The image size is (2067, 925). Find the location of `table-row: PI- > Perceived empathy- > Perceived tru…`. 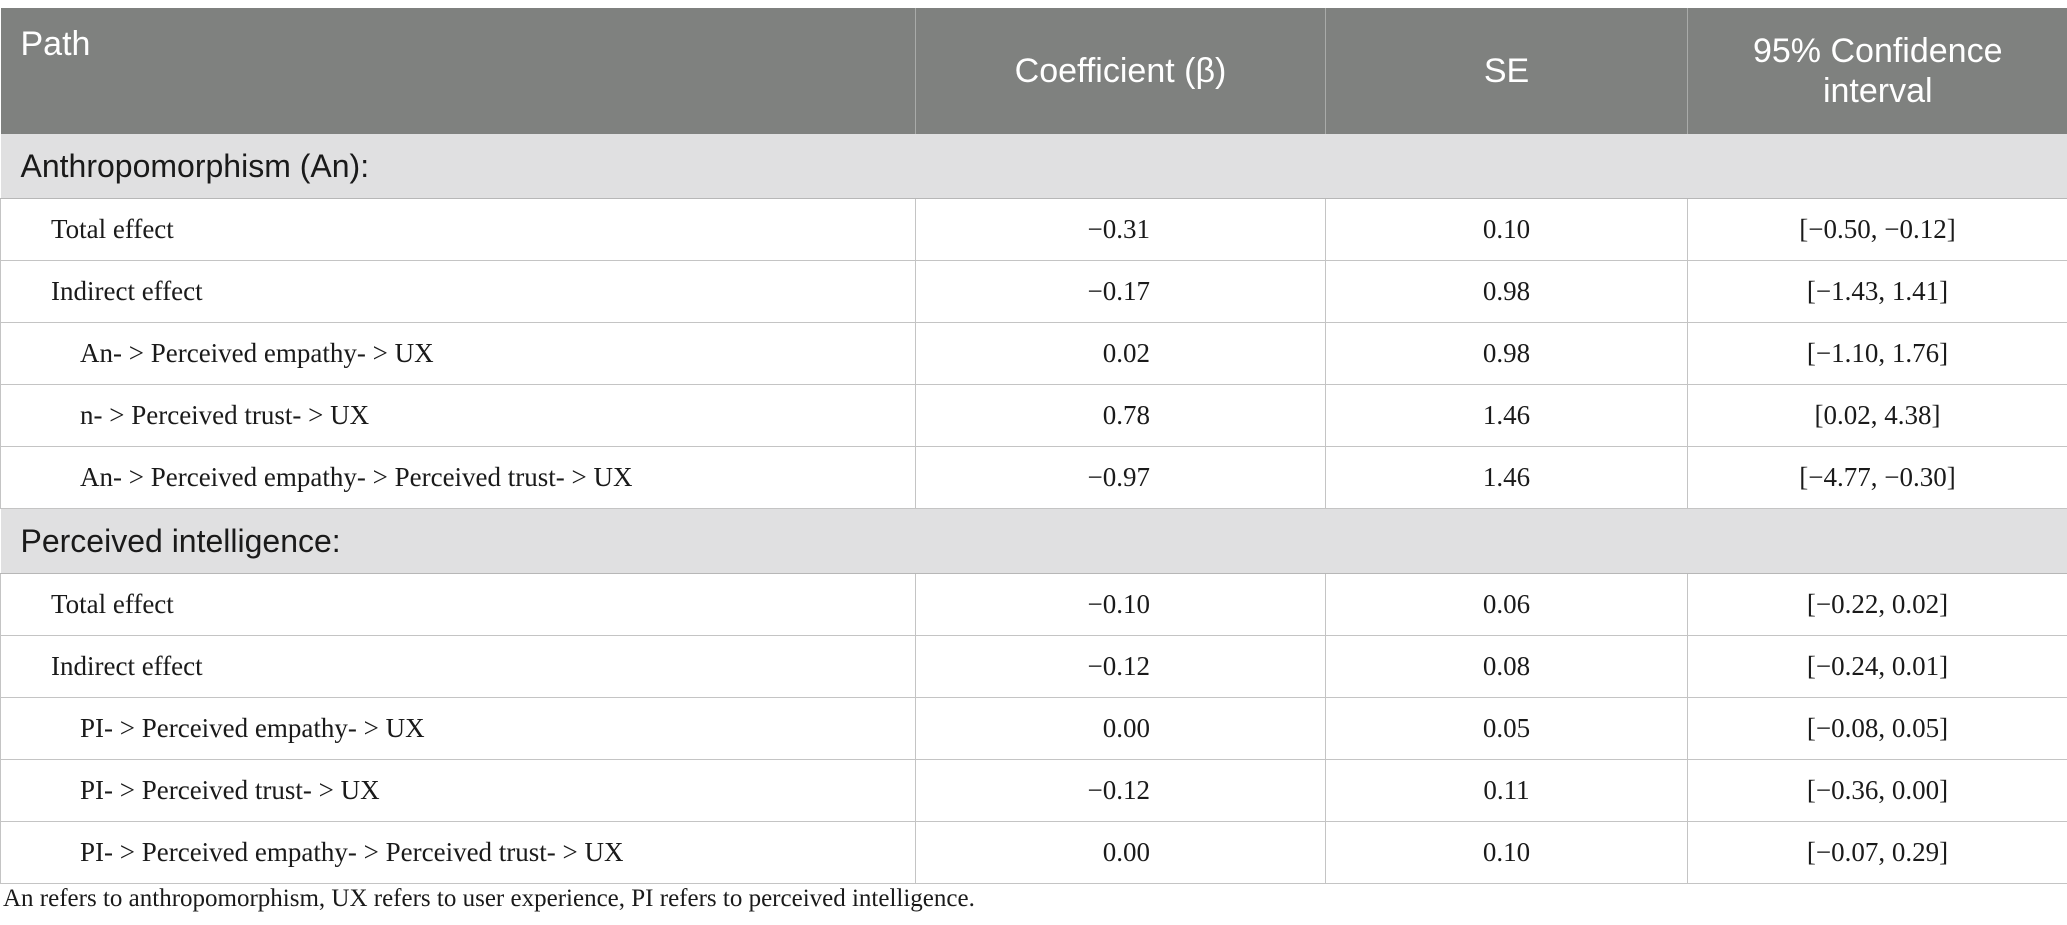

table-row: PI- > Perceived empathy- > Perceived tru… is located at coordinates (1033, 852).